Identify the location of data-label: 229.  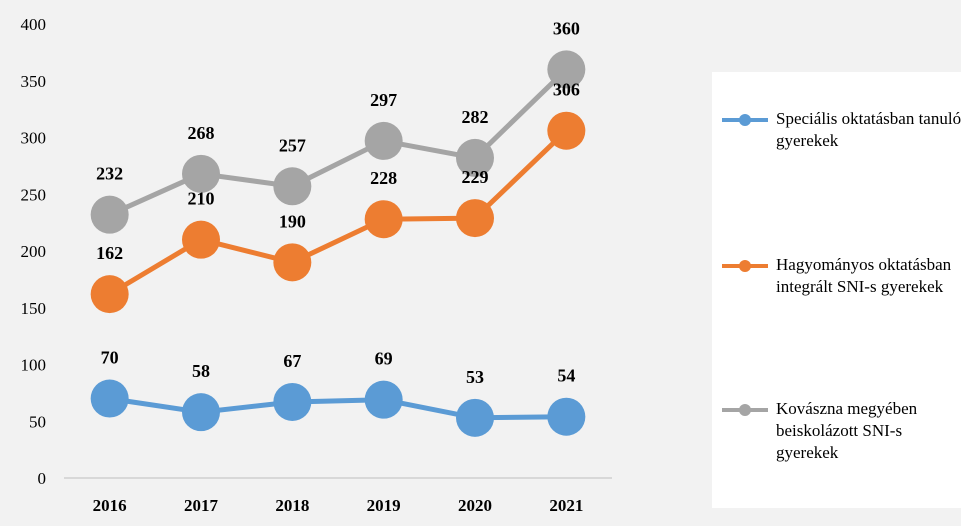
(475, 177).